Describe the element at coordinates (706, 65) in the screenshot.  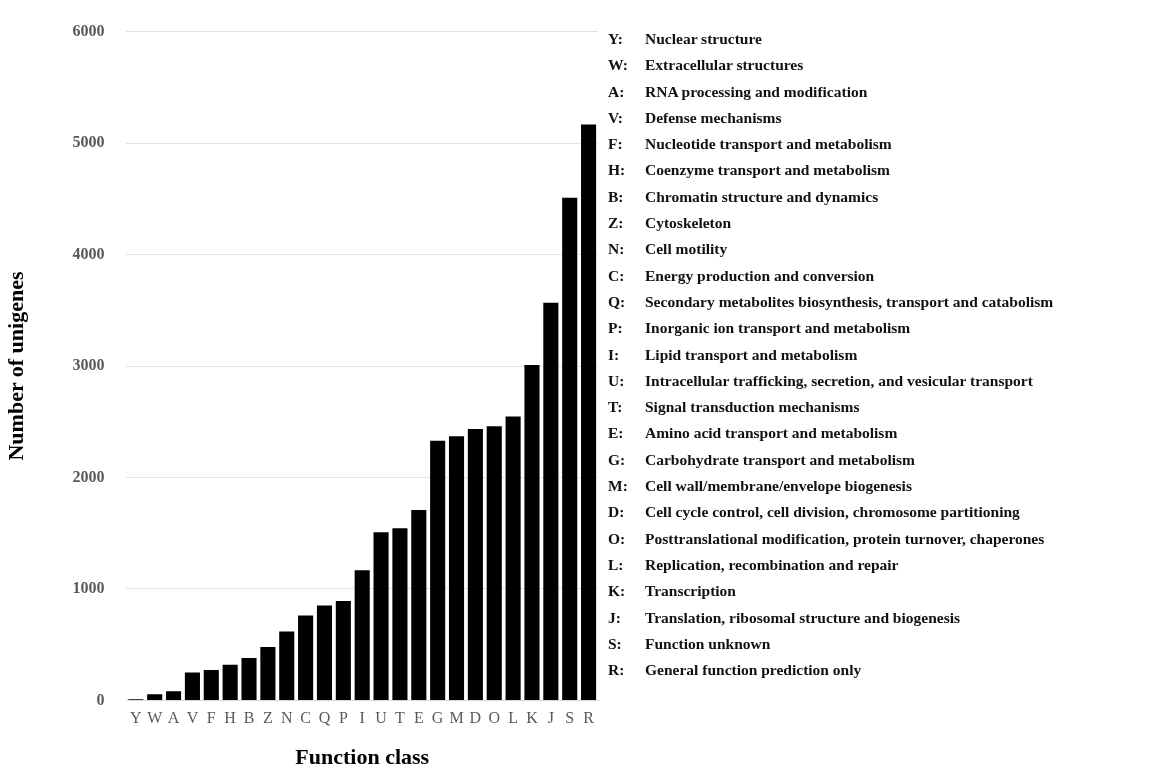
I see `text: W: Extracellular structures` at that location.